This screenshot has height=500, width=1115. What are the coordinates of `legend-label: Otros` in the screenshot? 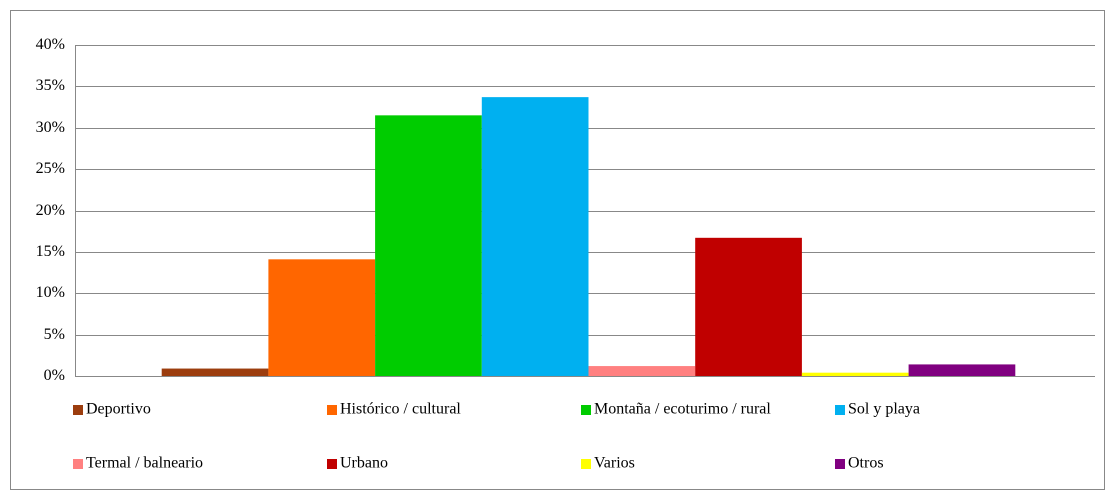 It's located at (866, 463).